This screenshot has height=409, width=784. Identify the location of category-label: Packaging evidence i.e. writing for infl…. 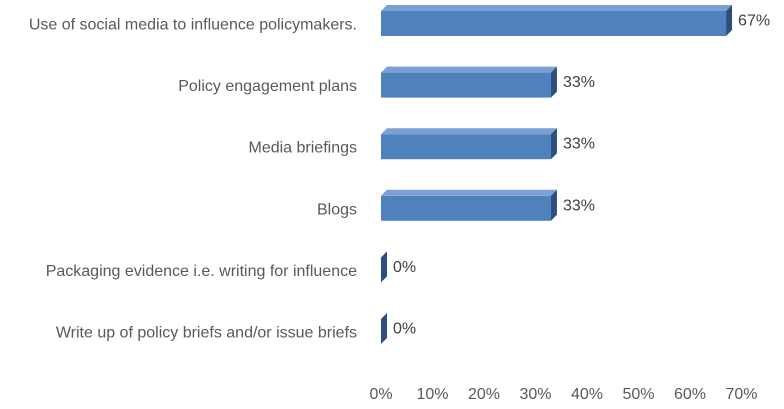
(201, 271).